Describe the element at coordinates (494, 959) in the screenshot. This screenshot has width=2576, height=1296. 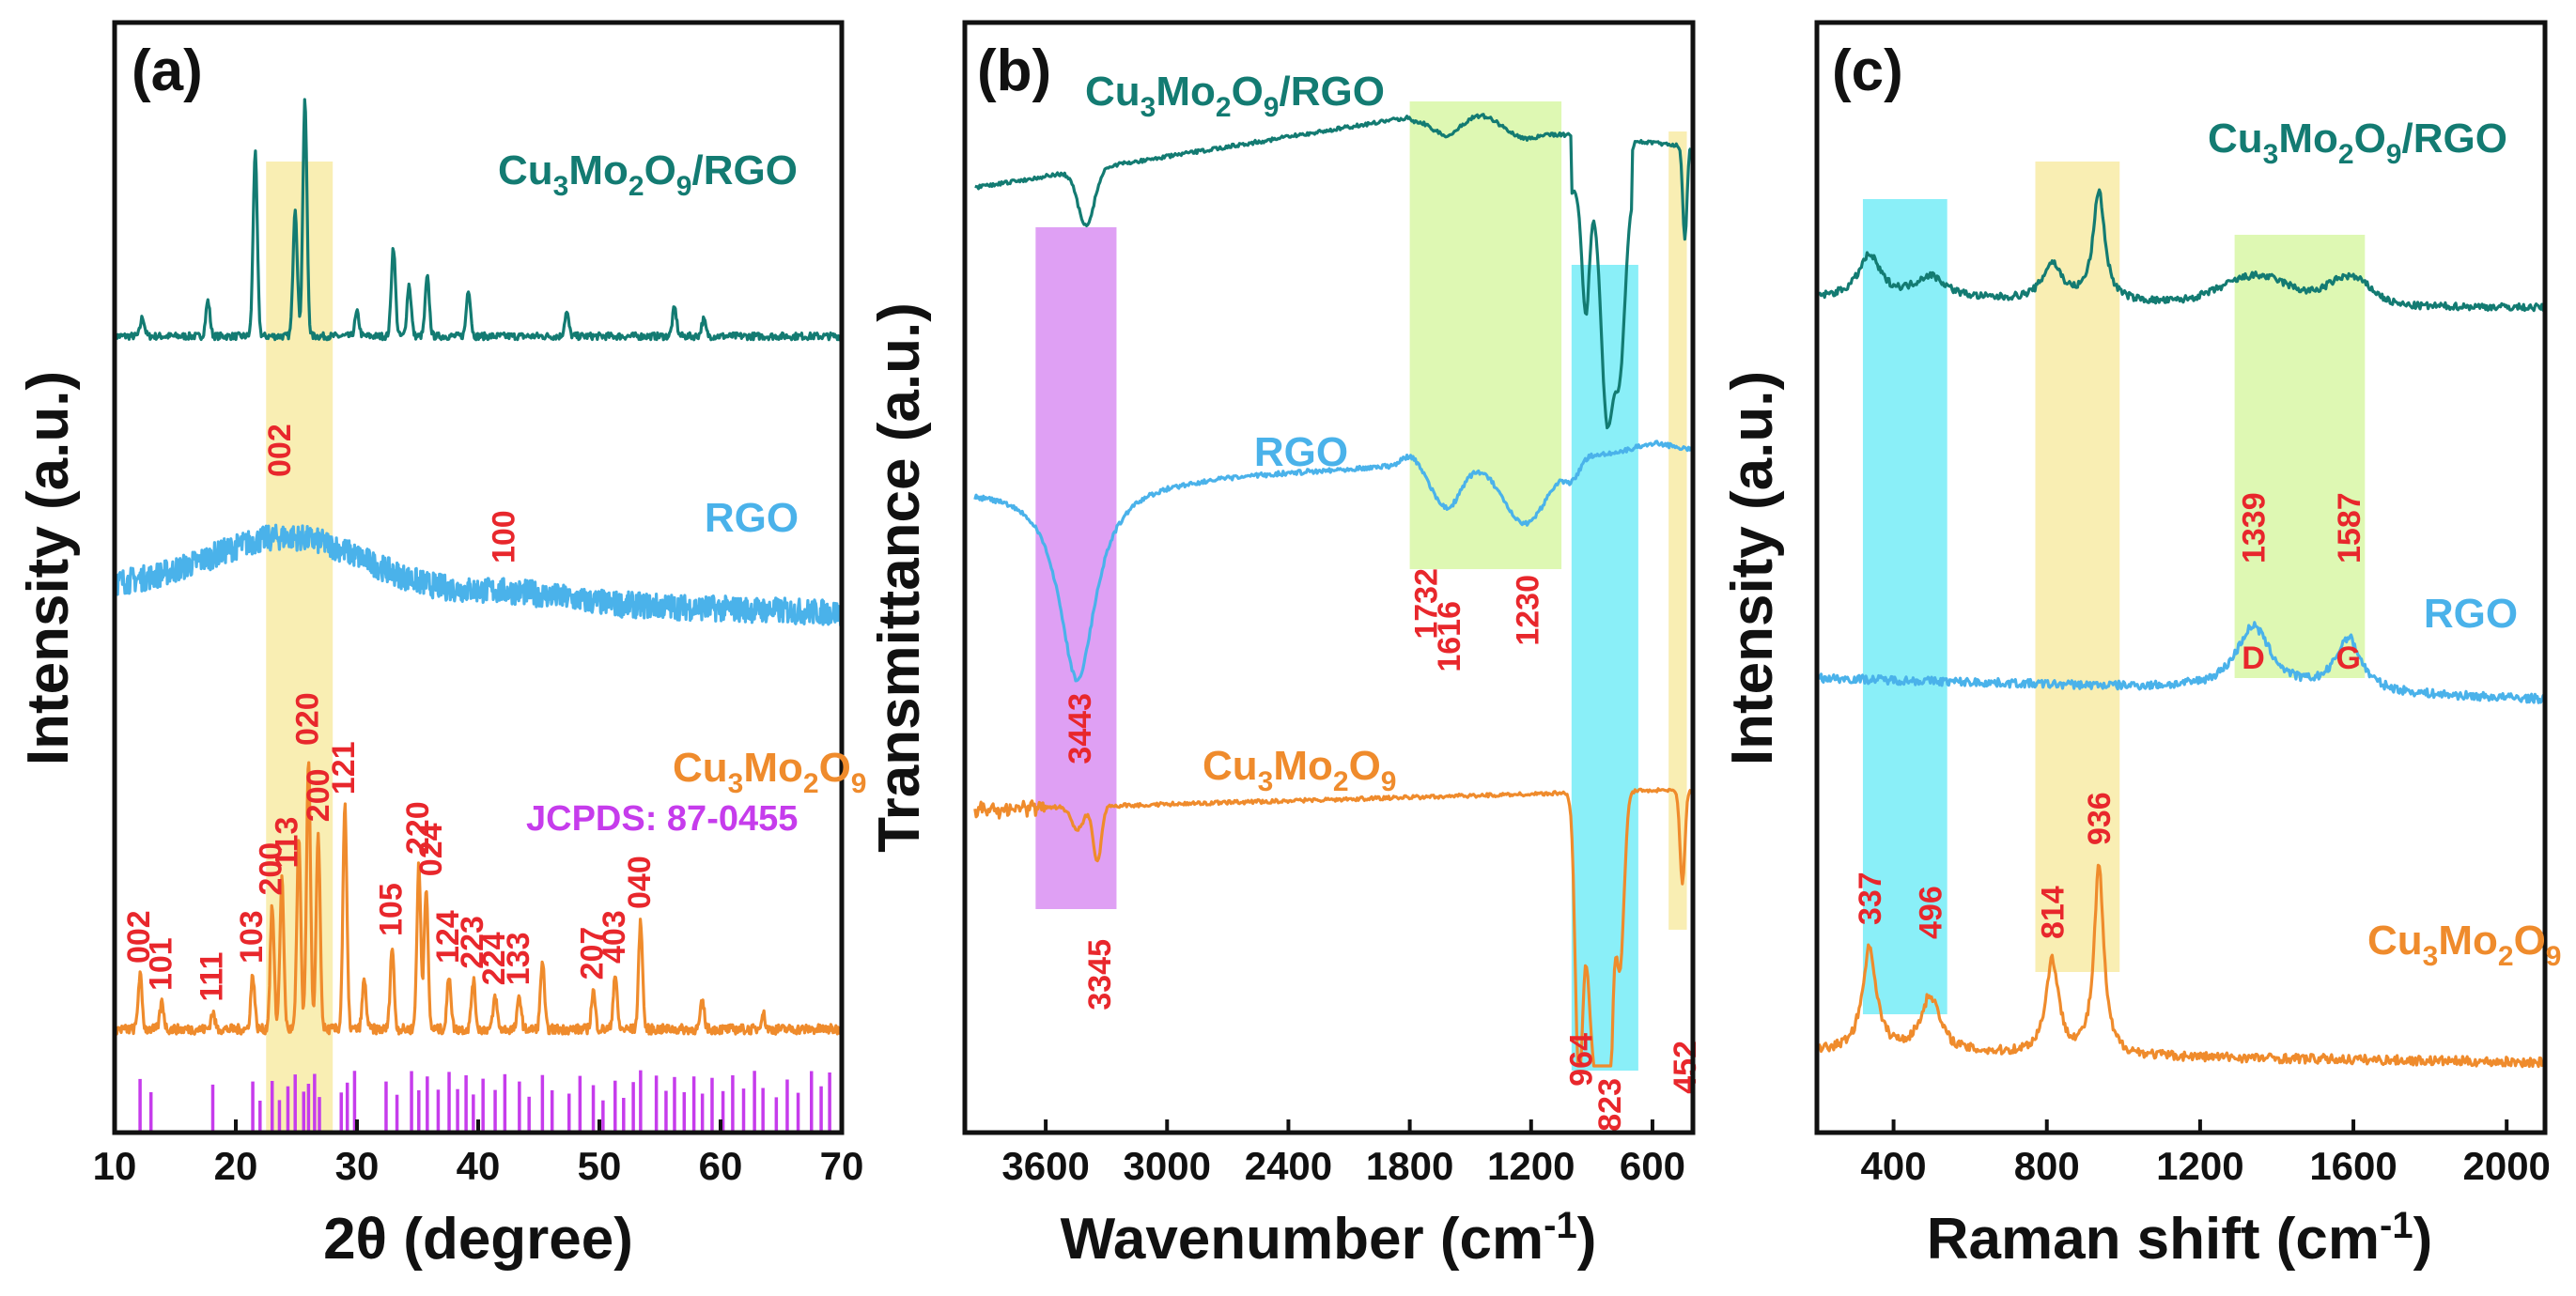
I see `cmo-hkl-label: 224` at that location.